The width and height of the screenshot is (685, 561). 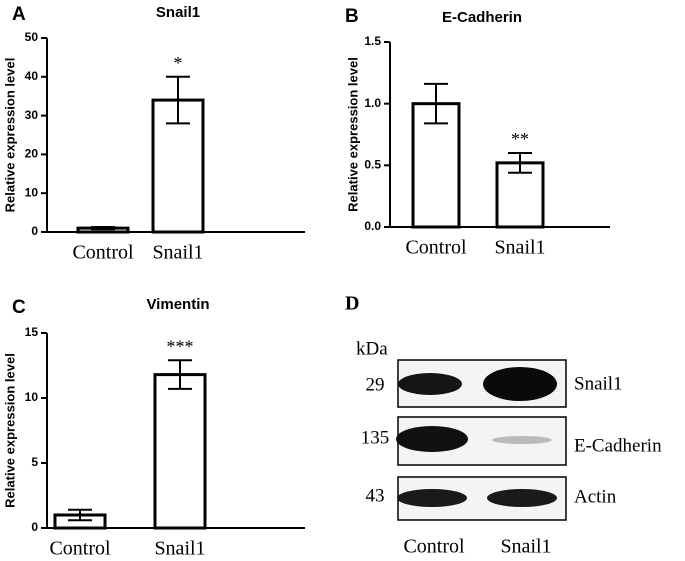 What do you see at coordinates (375, 495) in the screenshot?
I see `weight-label: 43` at bounding box center [375, 495].